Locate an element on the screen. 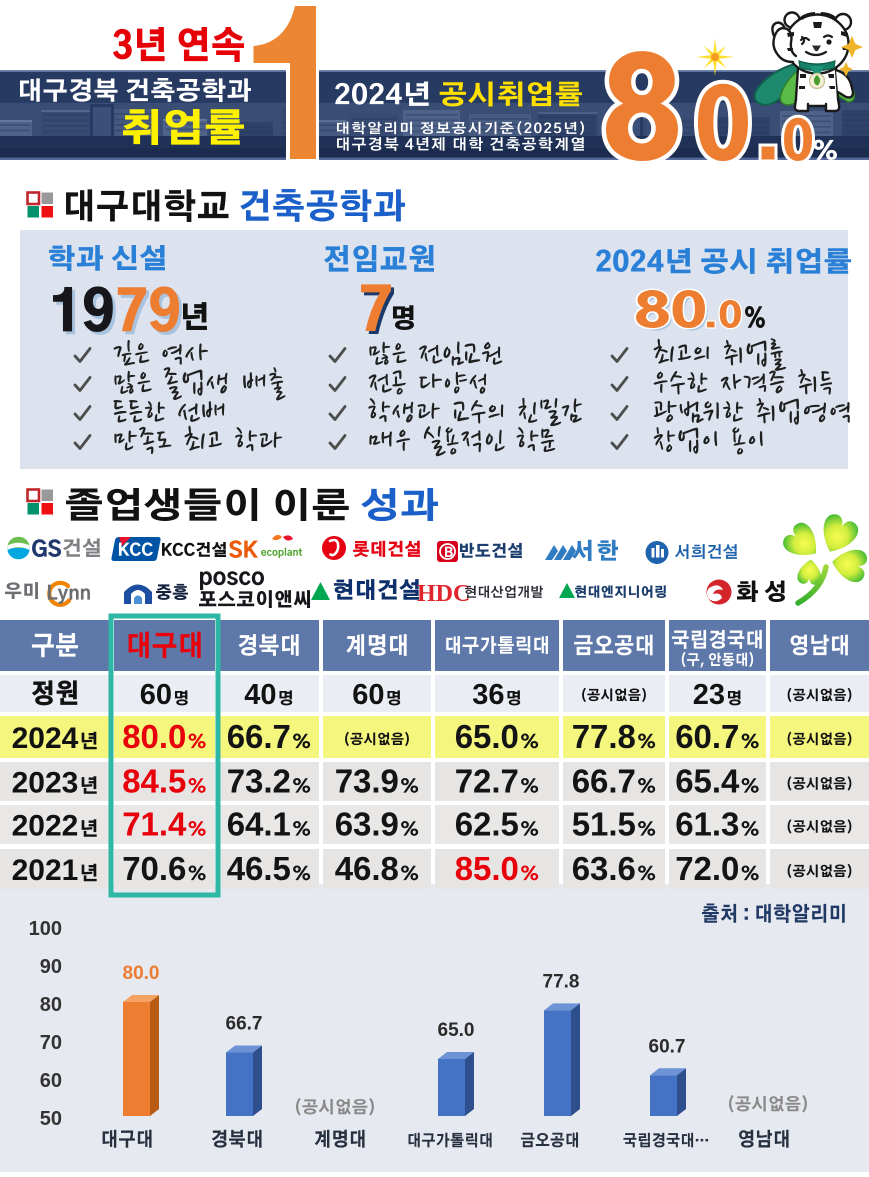  svg-text: 36 is located at coordinates (488, 695).